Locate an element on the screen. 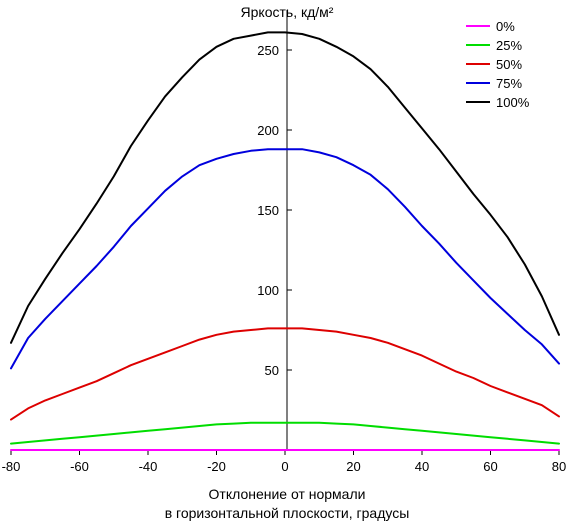 The height and width of the screenshot is (522, 568). legend-label-75pct: 75% is located at coordinates (509, 83).